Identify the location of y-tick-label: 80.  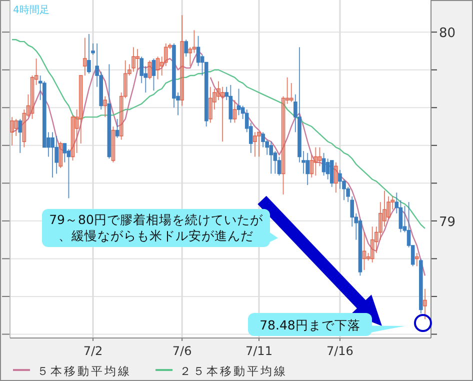
(447, 34).